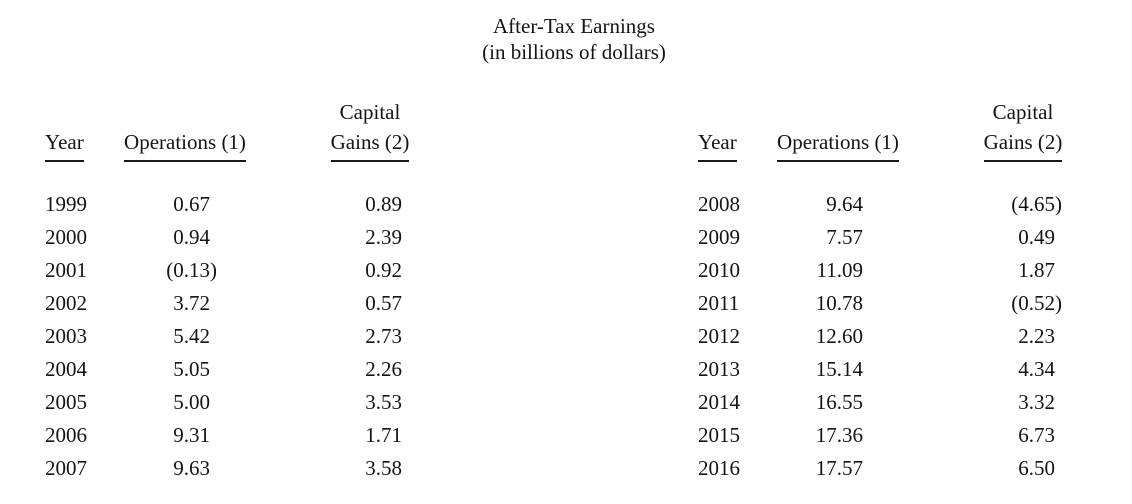 The height and width of the screenshot is (504, 1132). I want to click on capital-gains-cell: (4.65), so click(1036, 204).